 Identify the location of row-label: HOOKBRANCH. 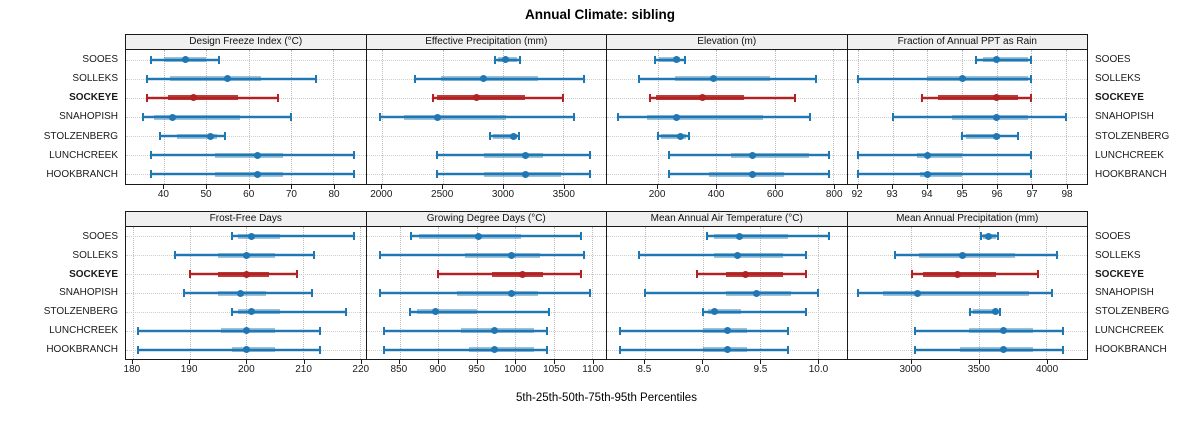
(82, 349).